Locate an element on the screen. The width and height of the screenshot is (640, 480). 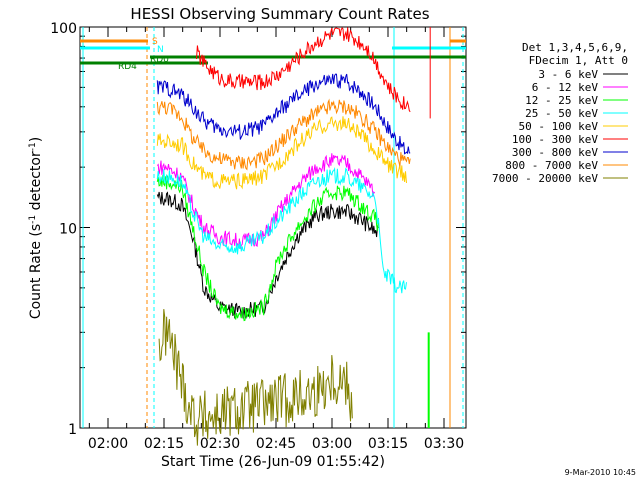
flag-label-s: S is located at coordinates (155, 42).